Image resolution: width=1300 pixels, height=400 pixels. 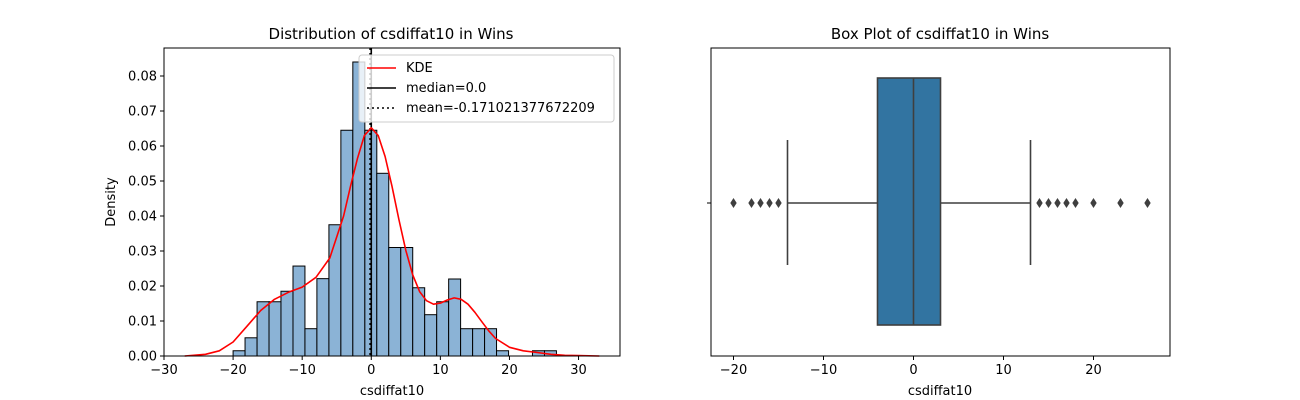 I want to click on box-plot-x-tick-label: 0, so click(x=913, y=370).